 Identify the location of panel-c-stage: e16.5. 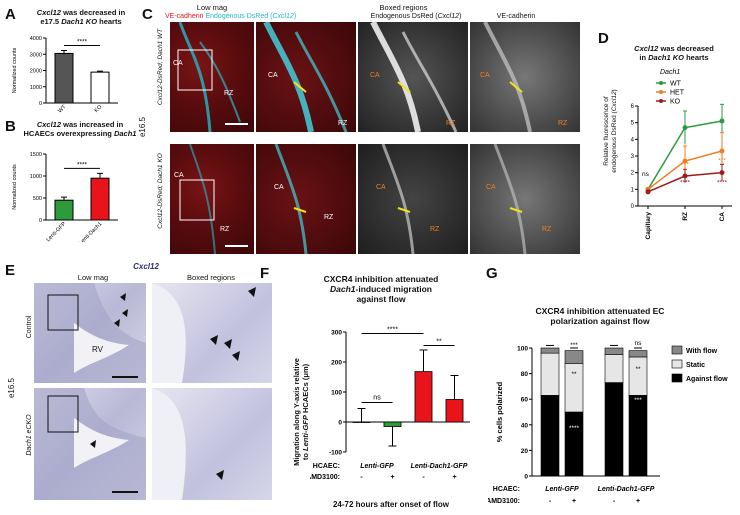
(142, 127).